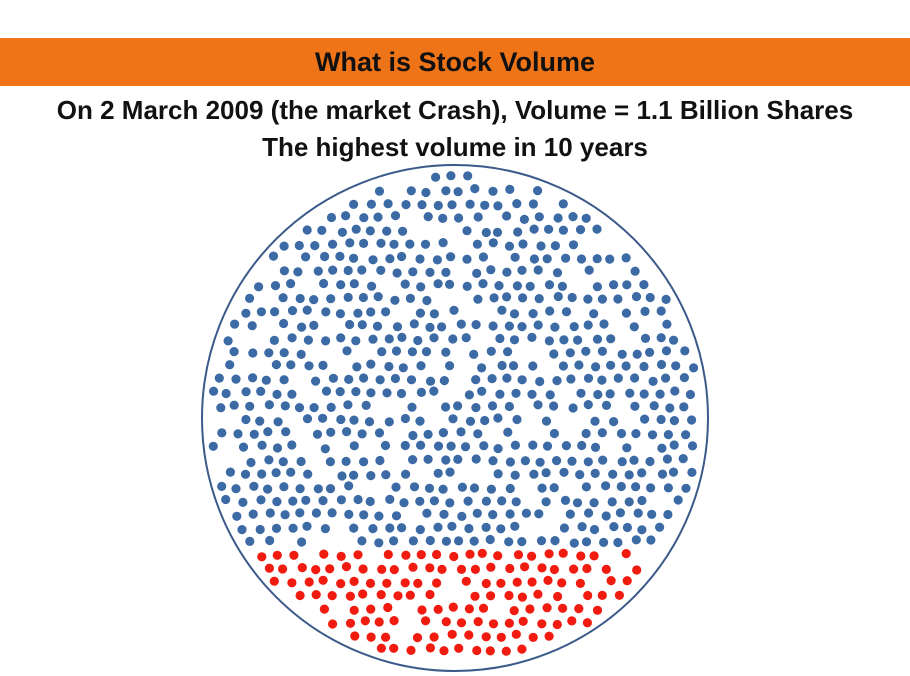  I want to click on title-bar: What is Stock Volume, so click(455, 62).